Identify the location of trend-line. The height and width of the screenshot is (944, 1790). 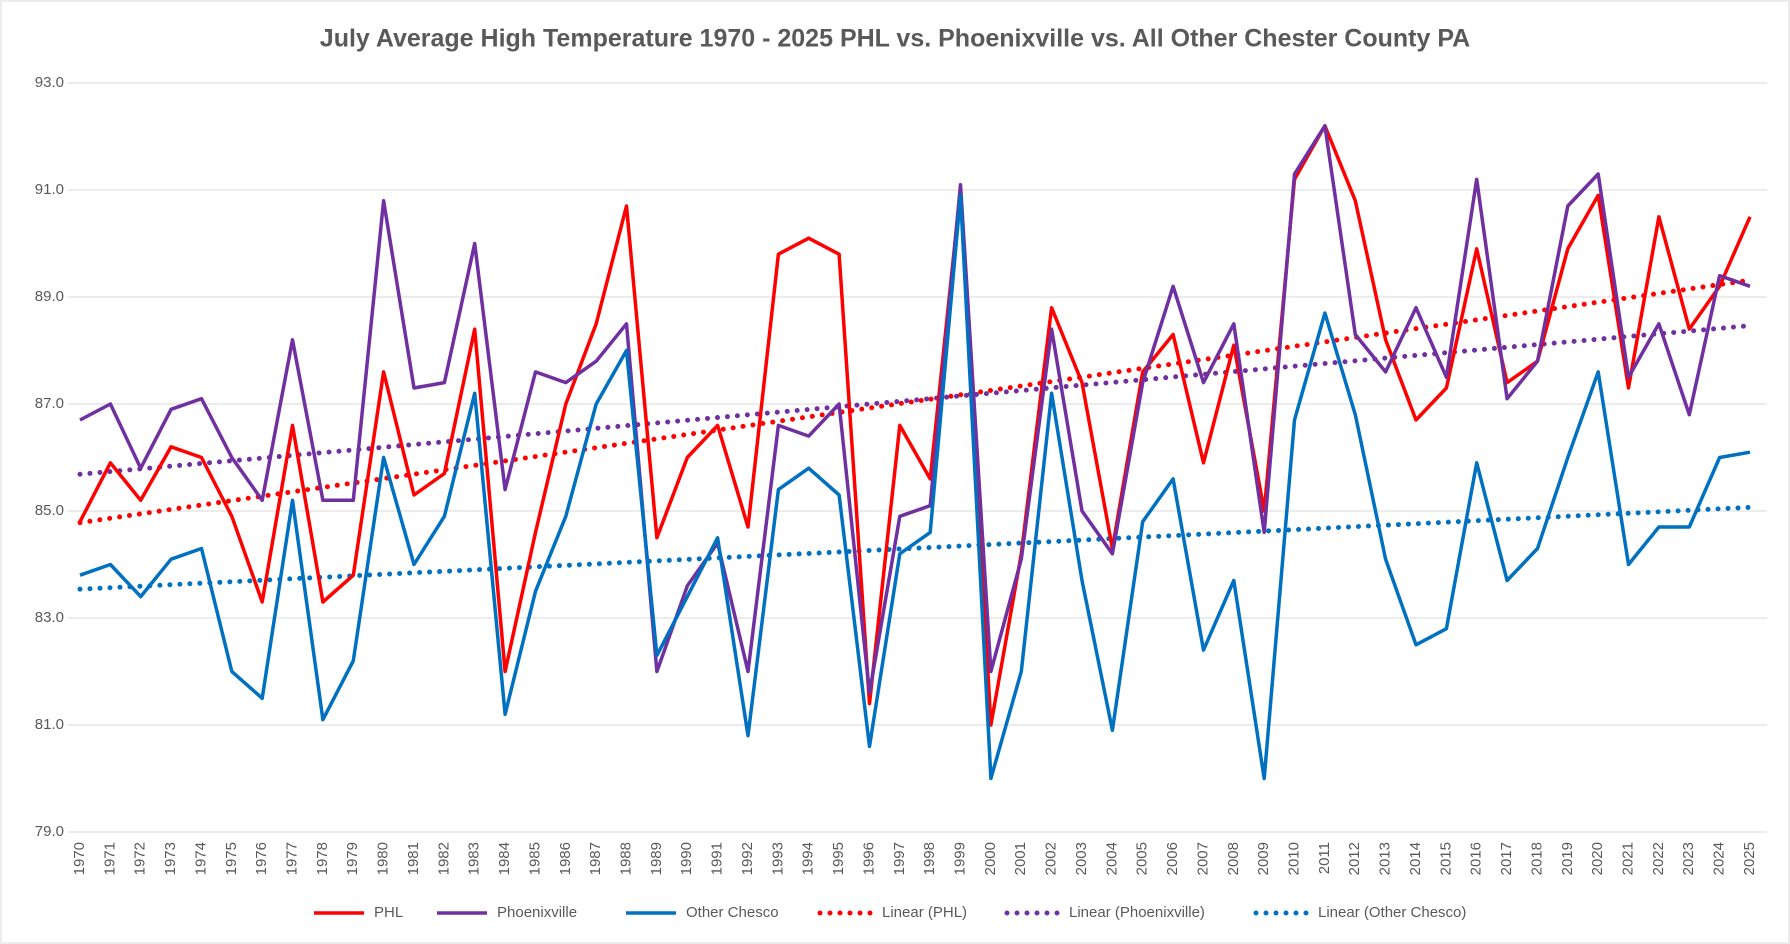
(915, 548).